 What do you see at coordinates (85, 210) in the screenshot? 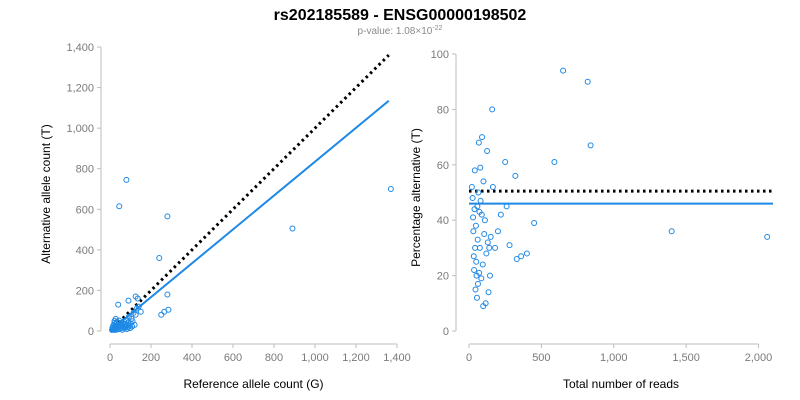
I see `y-tick-label: 600` at bounding box center [85, 210].